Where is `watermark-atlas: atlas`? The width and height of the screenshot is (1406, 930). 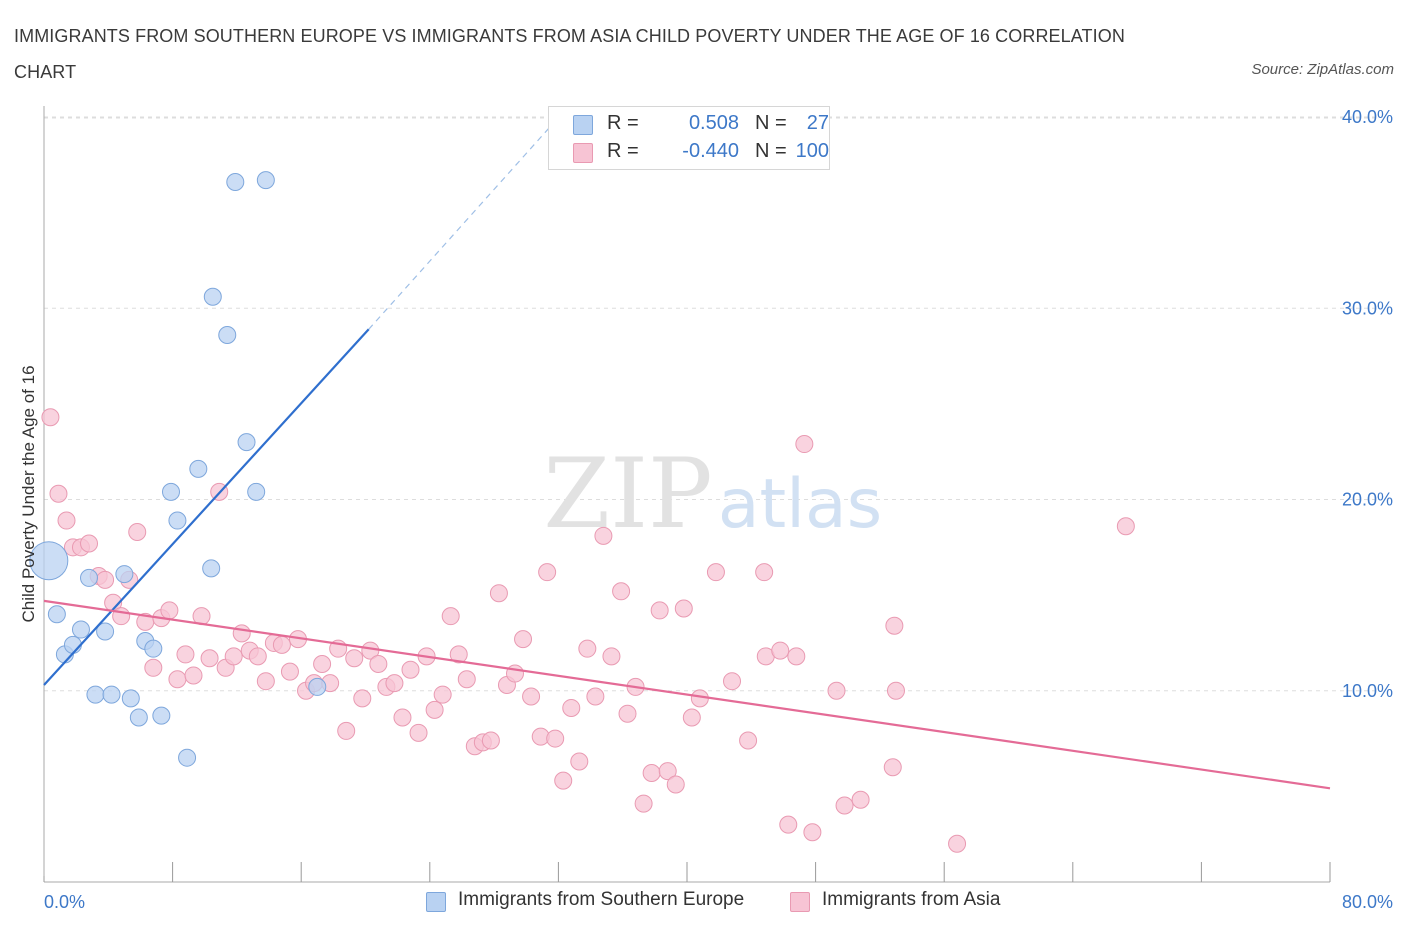 watermark-atlas: atlas is located at coordinates (800, 504).